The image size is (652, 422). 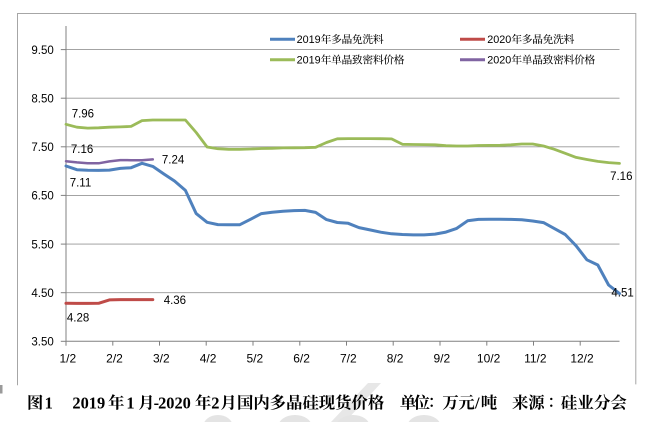 What do you see at coordinates (81, 183) in the screenshot?
I see `svg-text: 7.11` at bounding box center [81, 183].